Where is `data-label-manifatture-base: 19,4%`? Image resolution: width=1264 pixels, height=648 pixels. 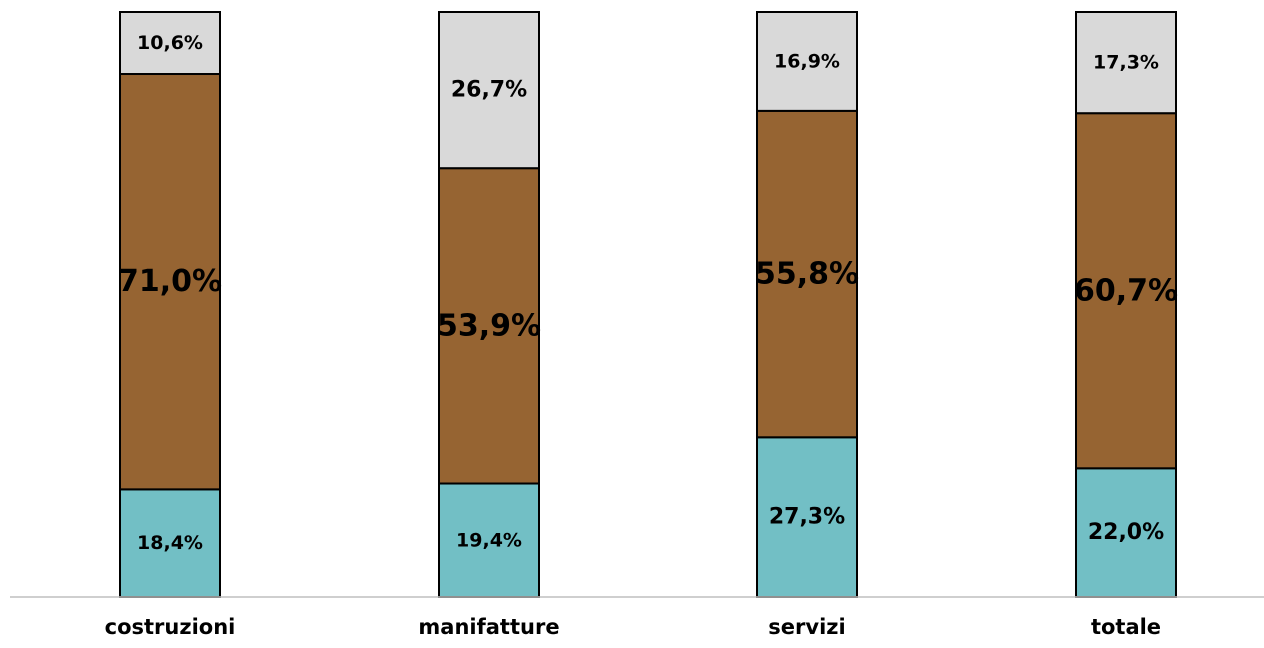
data-label-manifatture-base: 19,4% is located at coordinates (489, 540).